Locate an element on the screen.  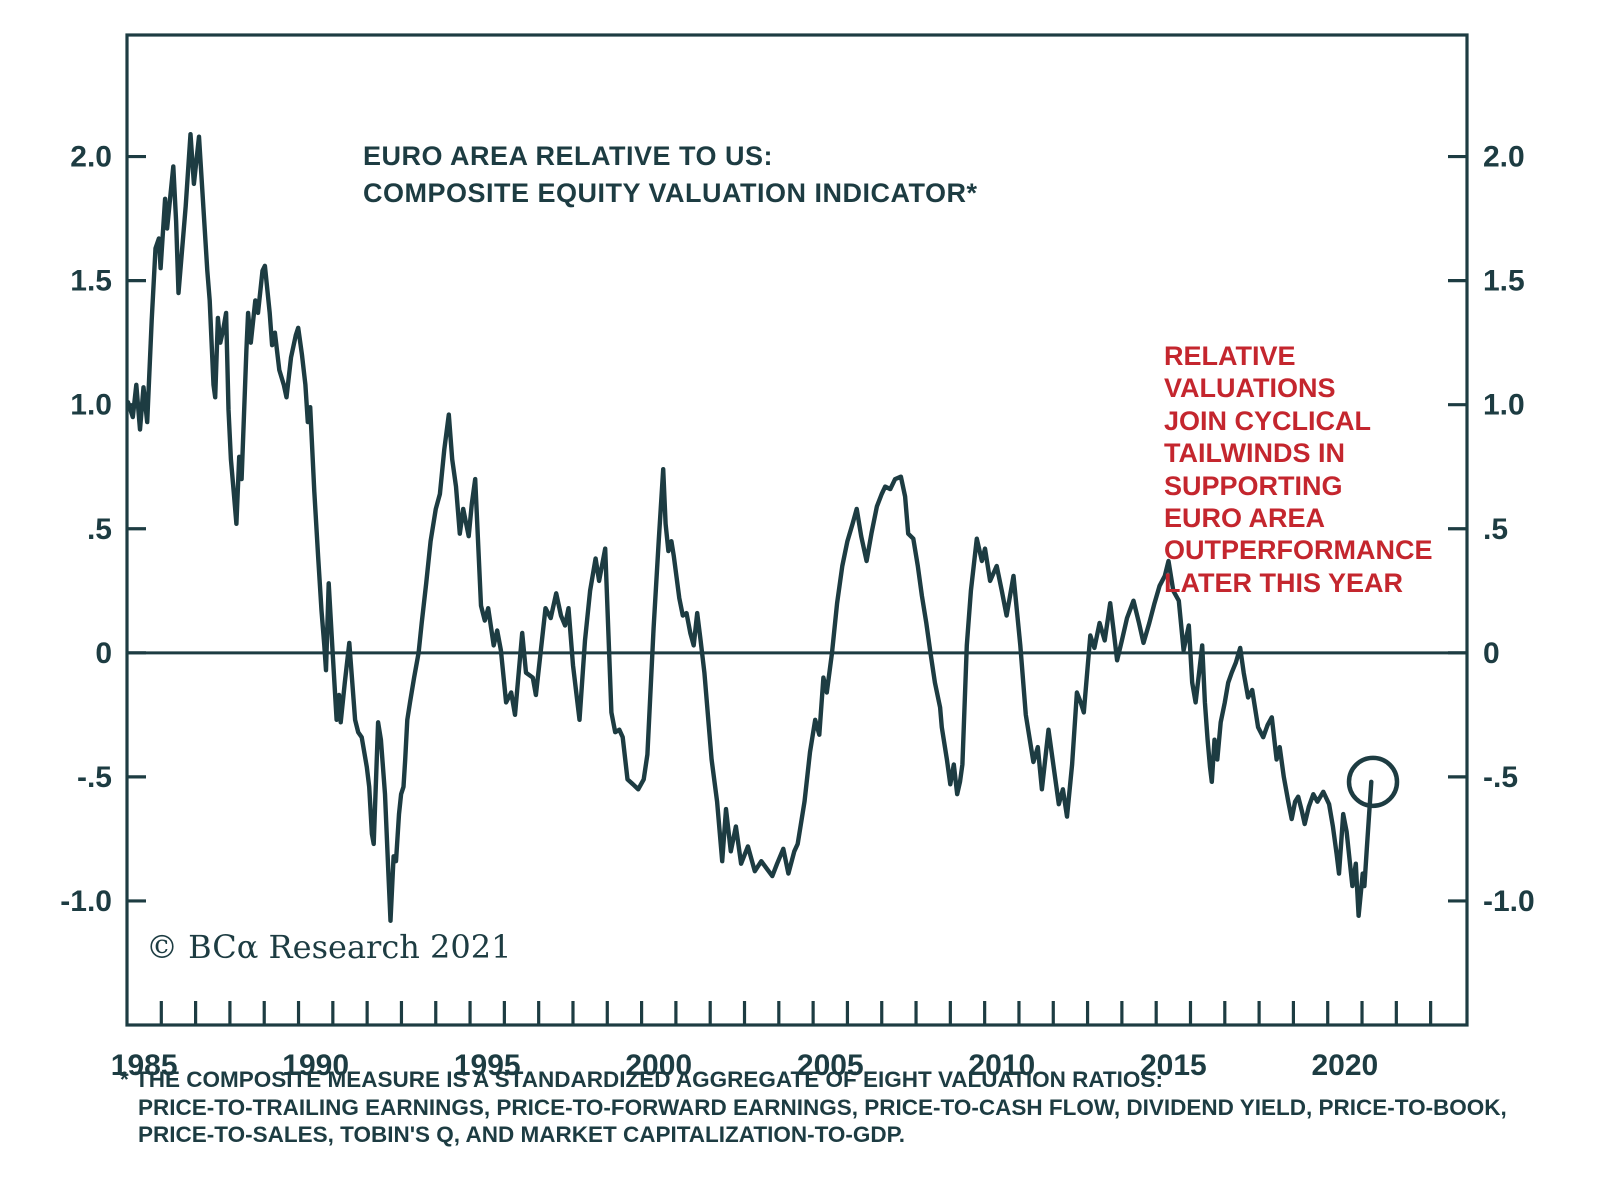
y-tick-label-right: -1.0 is located at coordinates (1509, 901).